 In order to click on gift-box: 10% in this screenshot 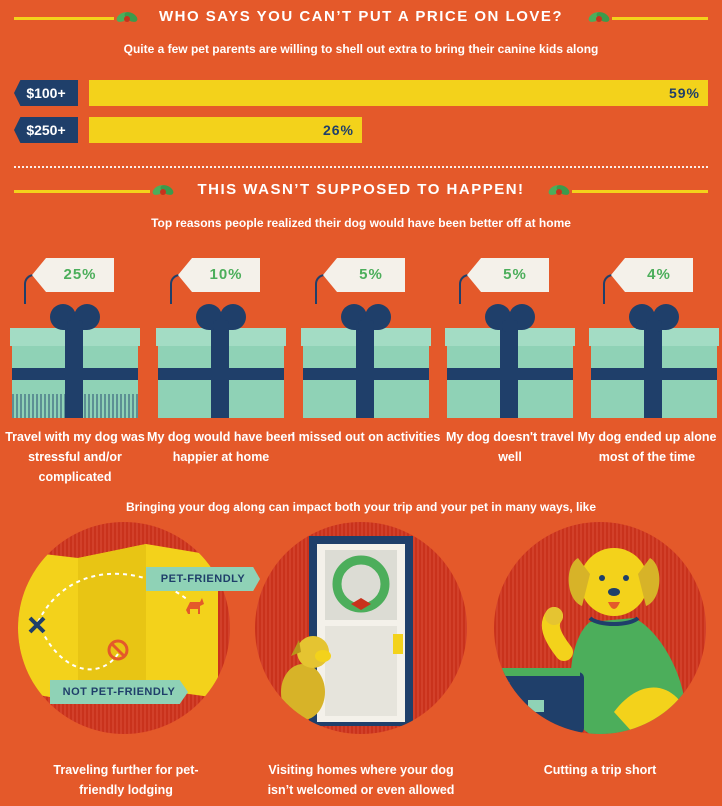, I will do `click(221, 338)`.